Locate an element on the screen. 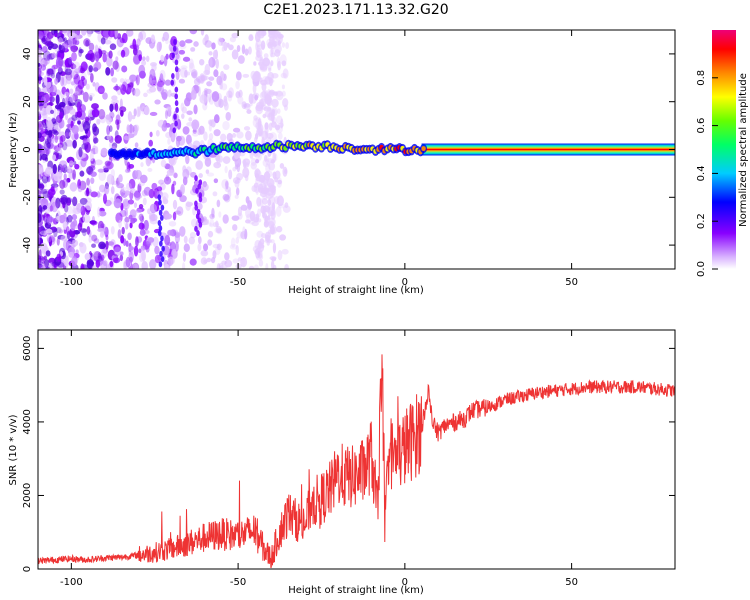 The height and width of the screenshot is (600, 750). streak-blob is located at coordinates (159, 197).